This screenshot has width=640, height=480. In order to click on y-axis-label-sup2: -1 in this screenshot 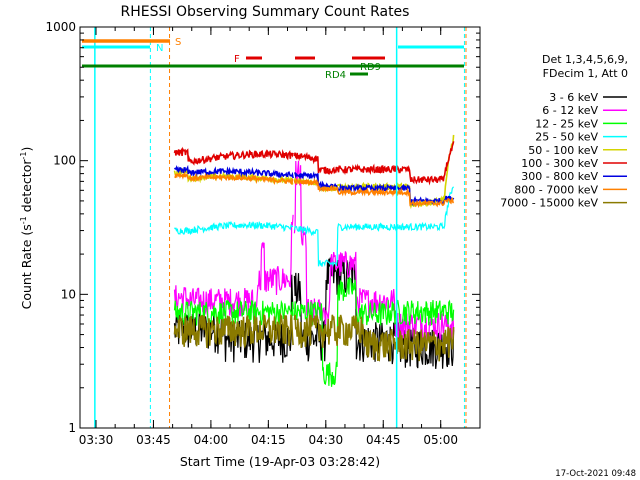, I will do `click(23, 156)`.